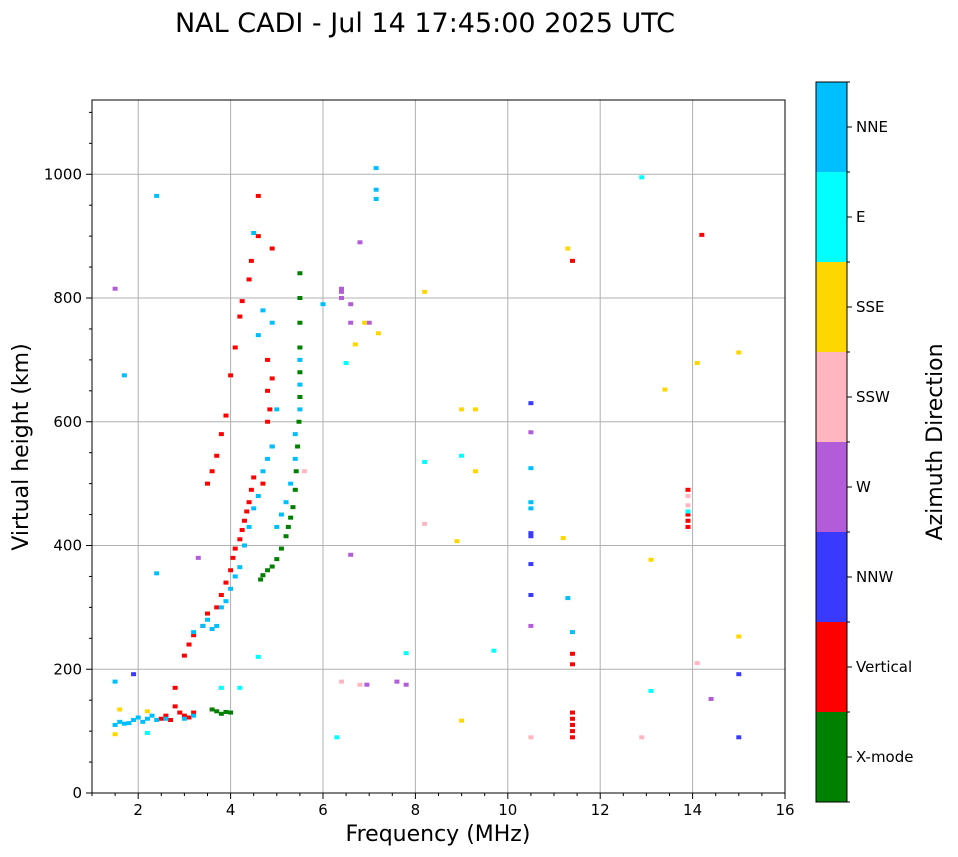 This screenshot has width=958, height=857. I want to click on y-axis-title: Virtual height (km), so click(21, 446).